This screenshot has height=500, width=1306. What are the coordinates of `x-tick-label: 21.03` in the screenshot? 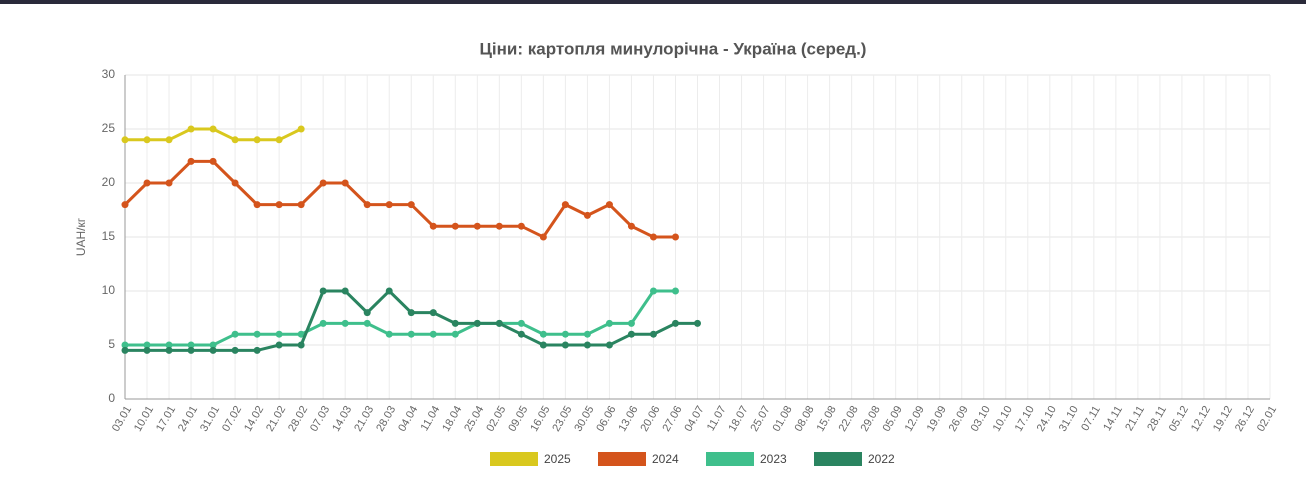 It's located at (364, 419).